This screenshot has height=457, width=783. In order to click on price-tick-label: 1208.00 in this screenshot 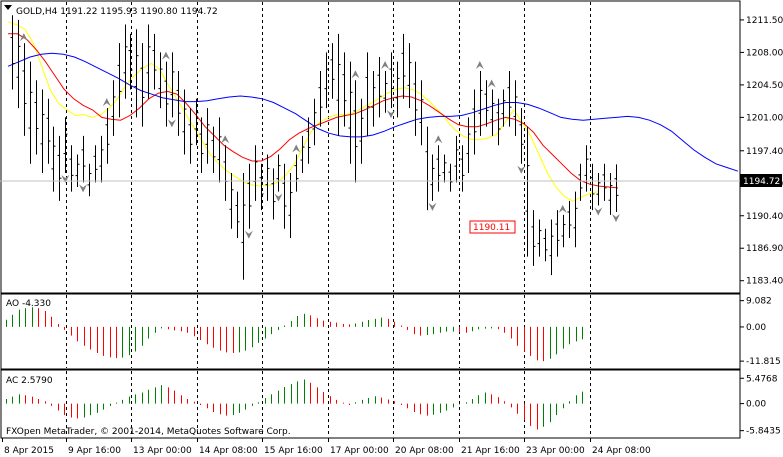, I will do `click(764, 53)`.